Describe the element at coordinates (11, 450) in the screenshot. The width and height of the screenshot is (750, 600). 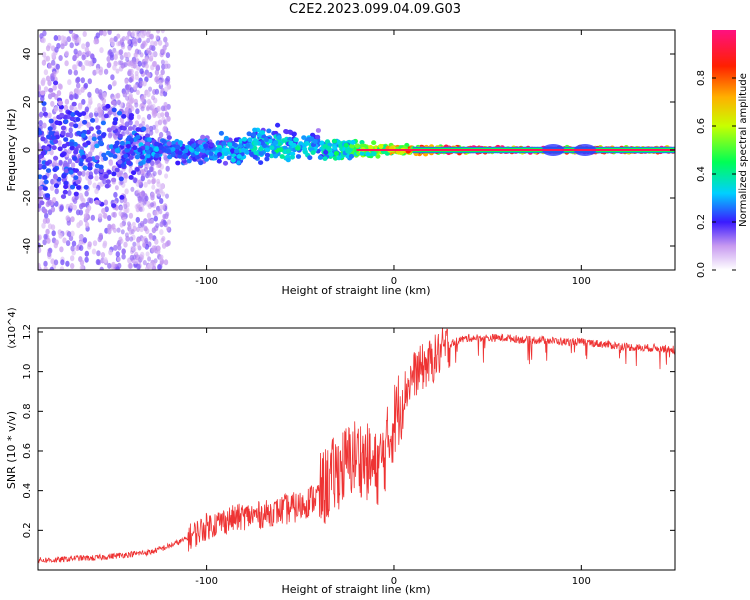
I see `snr-y-label: SNR (10 * v/v)` at that location.